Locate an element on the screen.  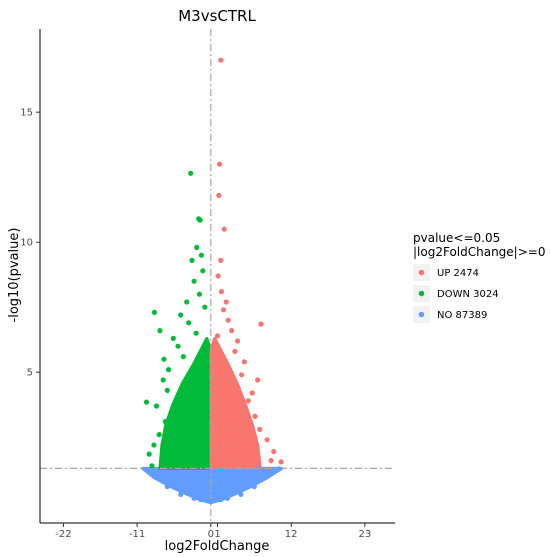
y-axis-title: -log10(pvalue) is located at coordinates (14, 275).